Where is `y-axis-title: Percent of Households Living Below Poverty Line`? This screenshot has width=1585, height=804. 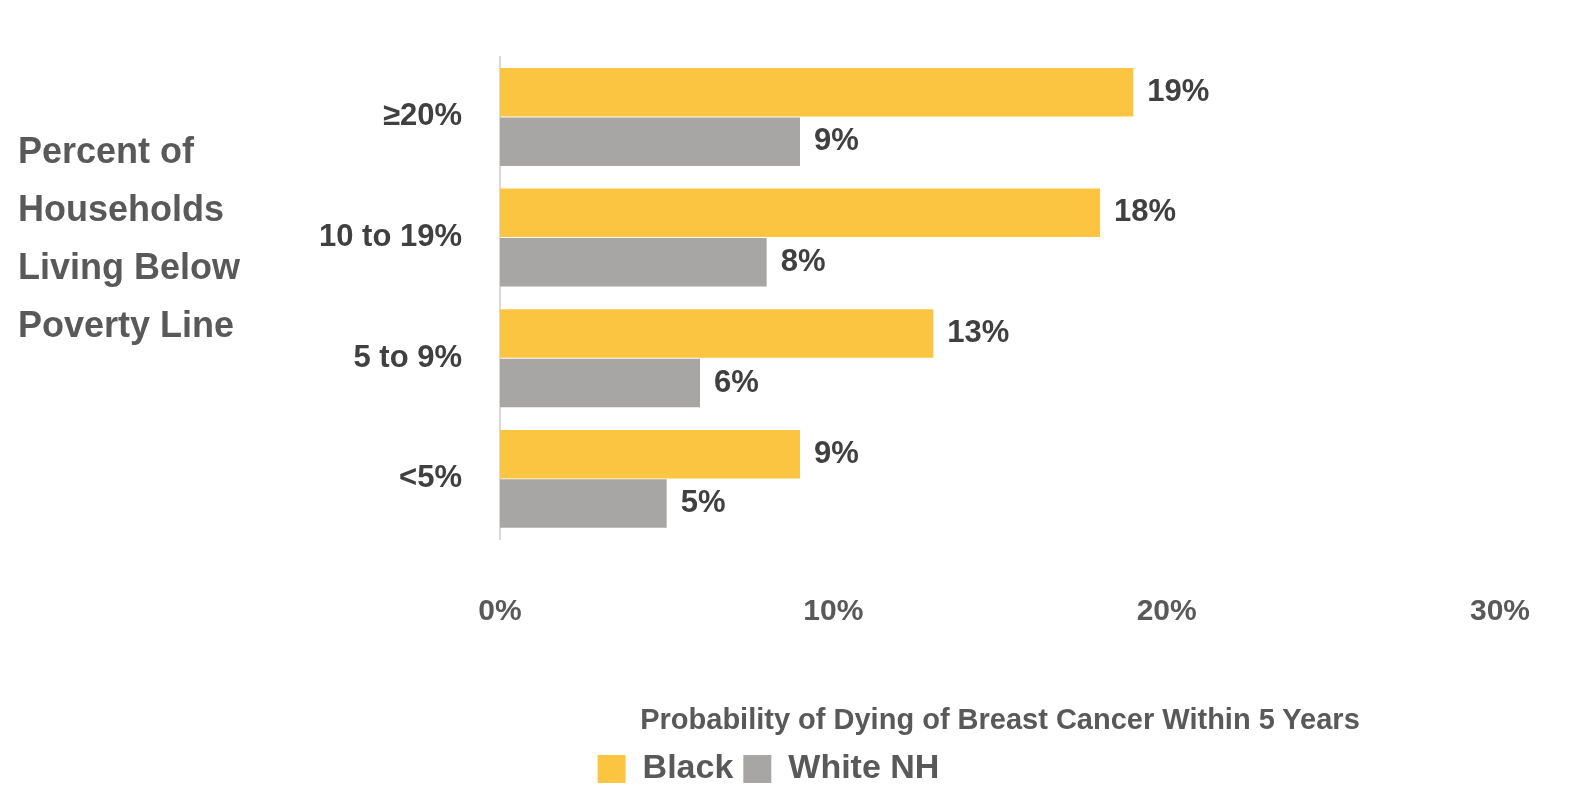
y-axis-title: Percent of Households Living Below Poverty Line is located at coordinates (130, 237).